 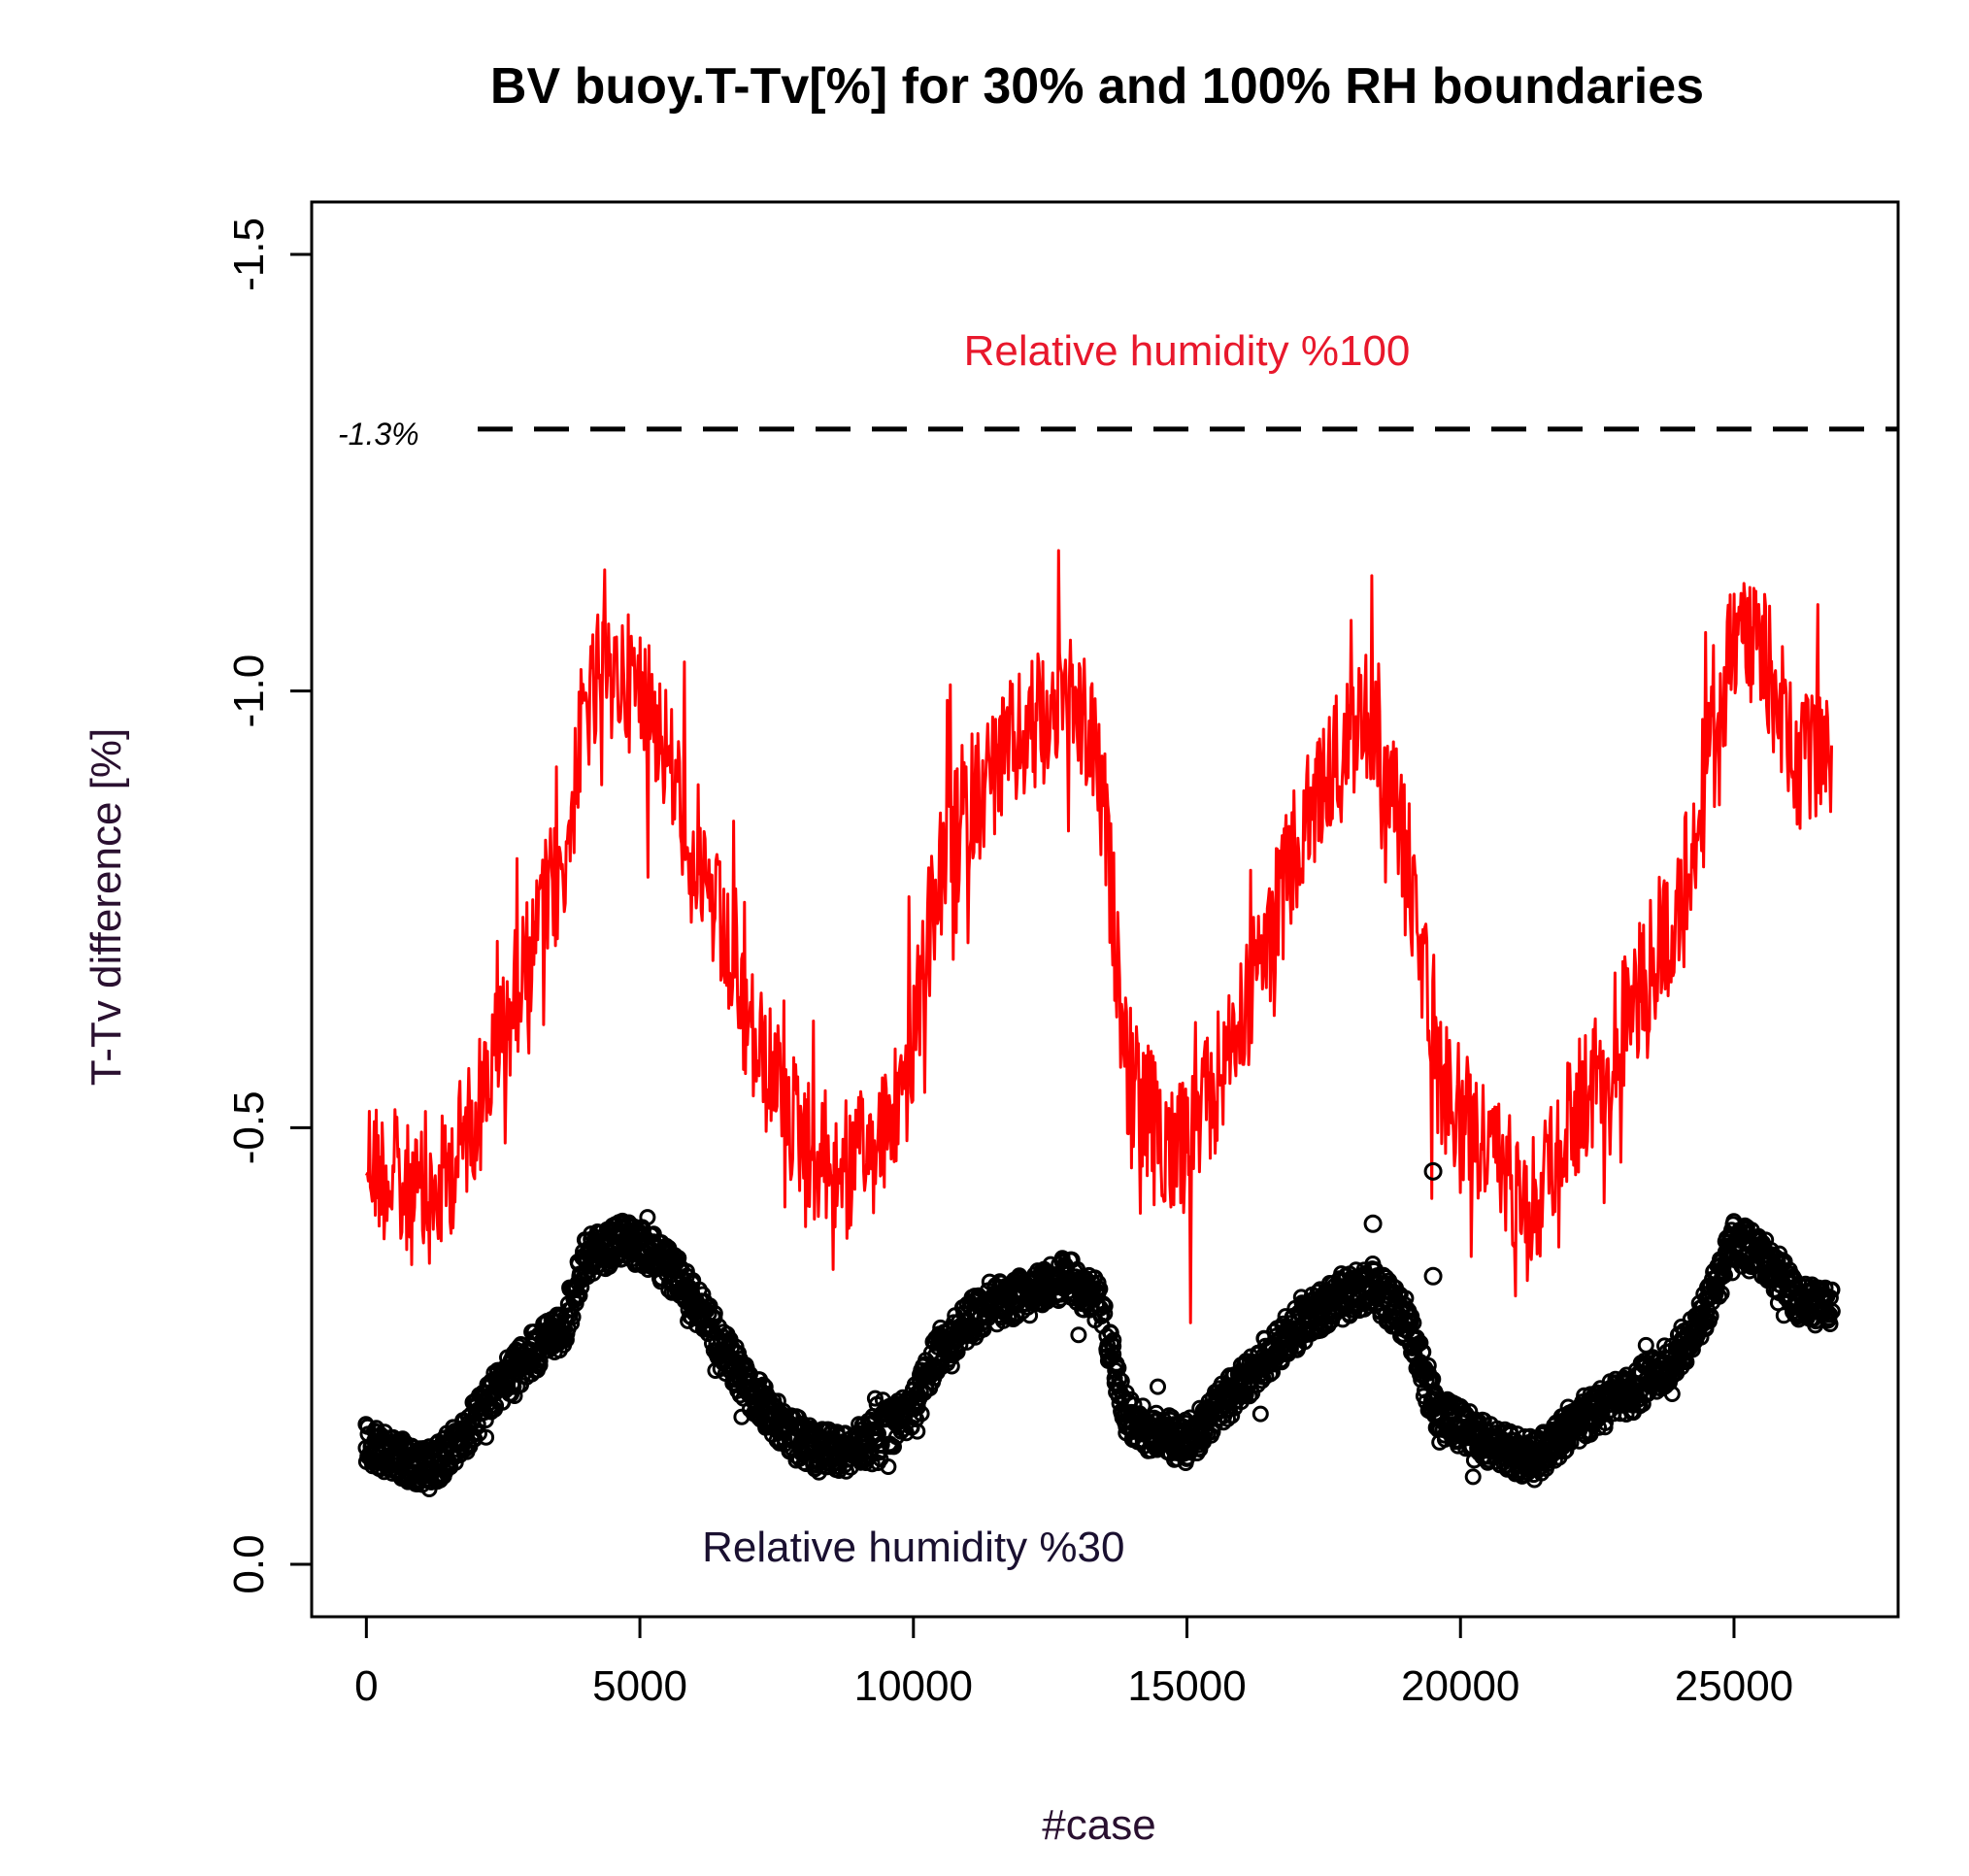 What do you see at coordinates (913, 1686) in the screenshot?
I see `x-tick-label: 10000` at bounding box center [913, 1686].